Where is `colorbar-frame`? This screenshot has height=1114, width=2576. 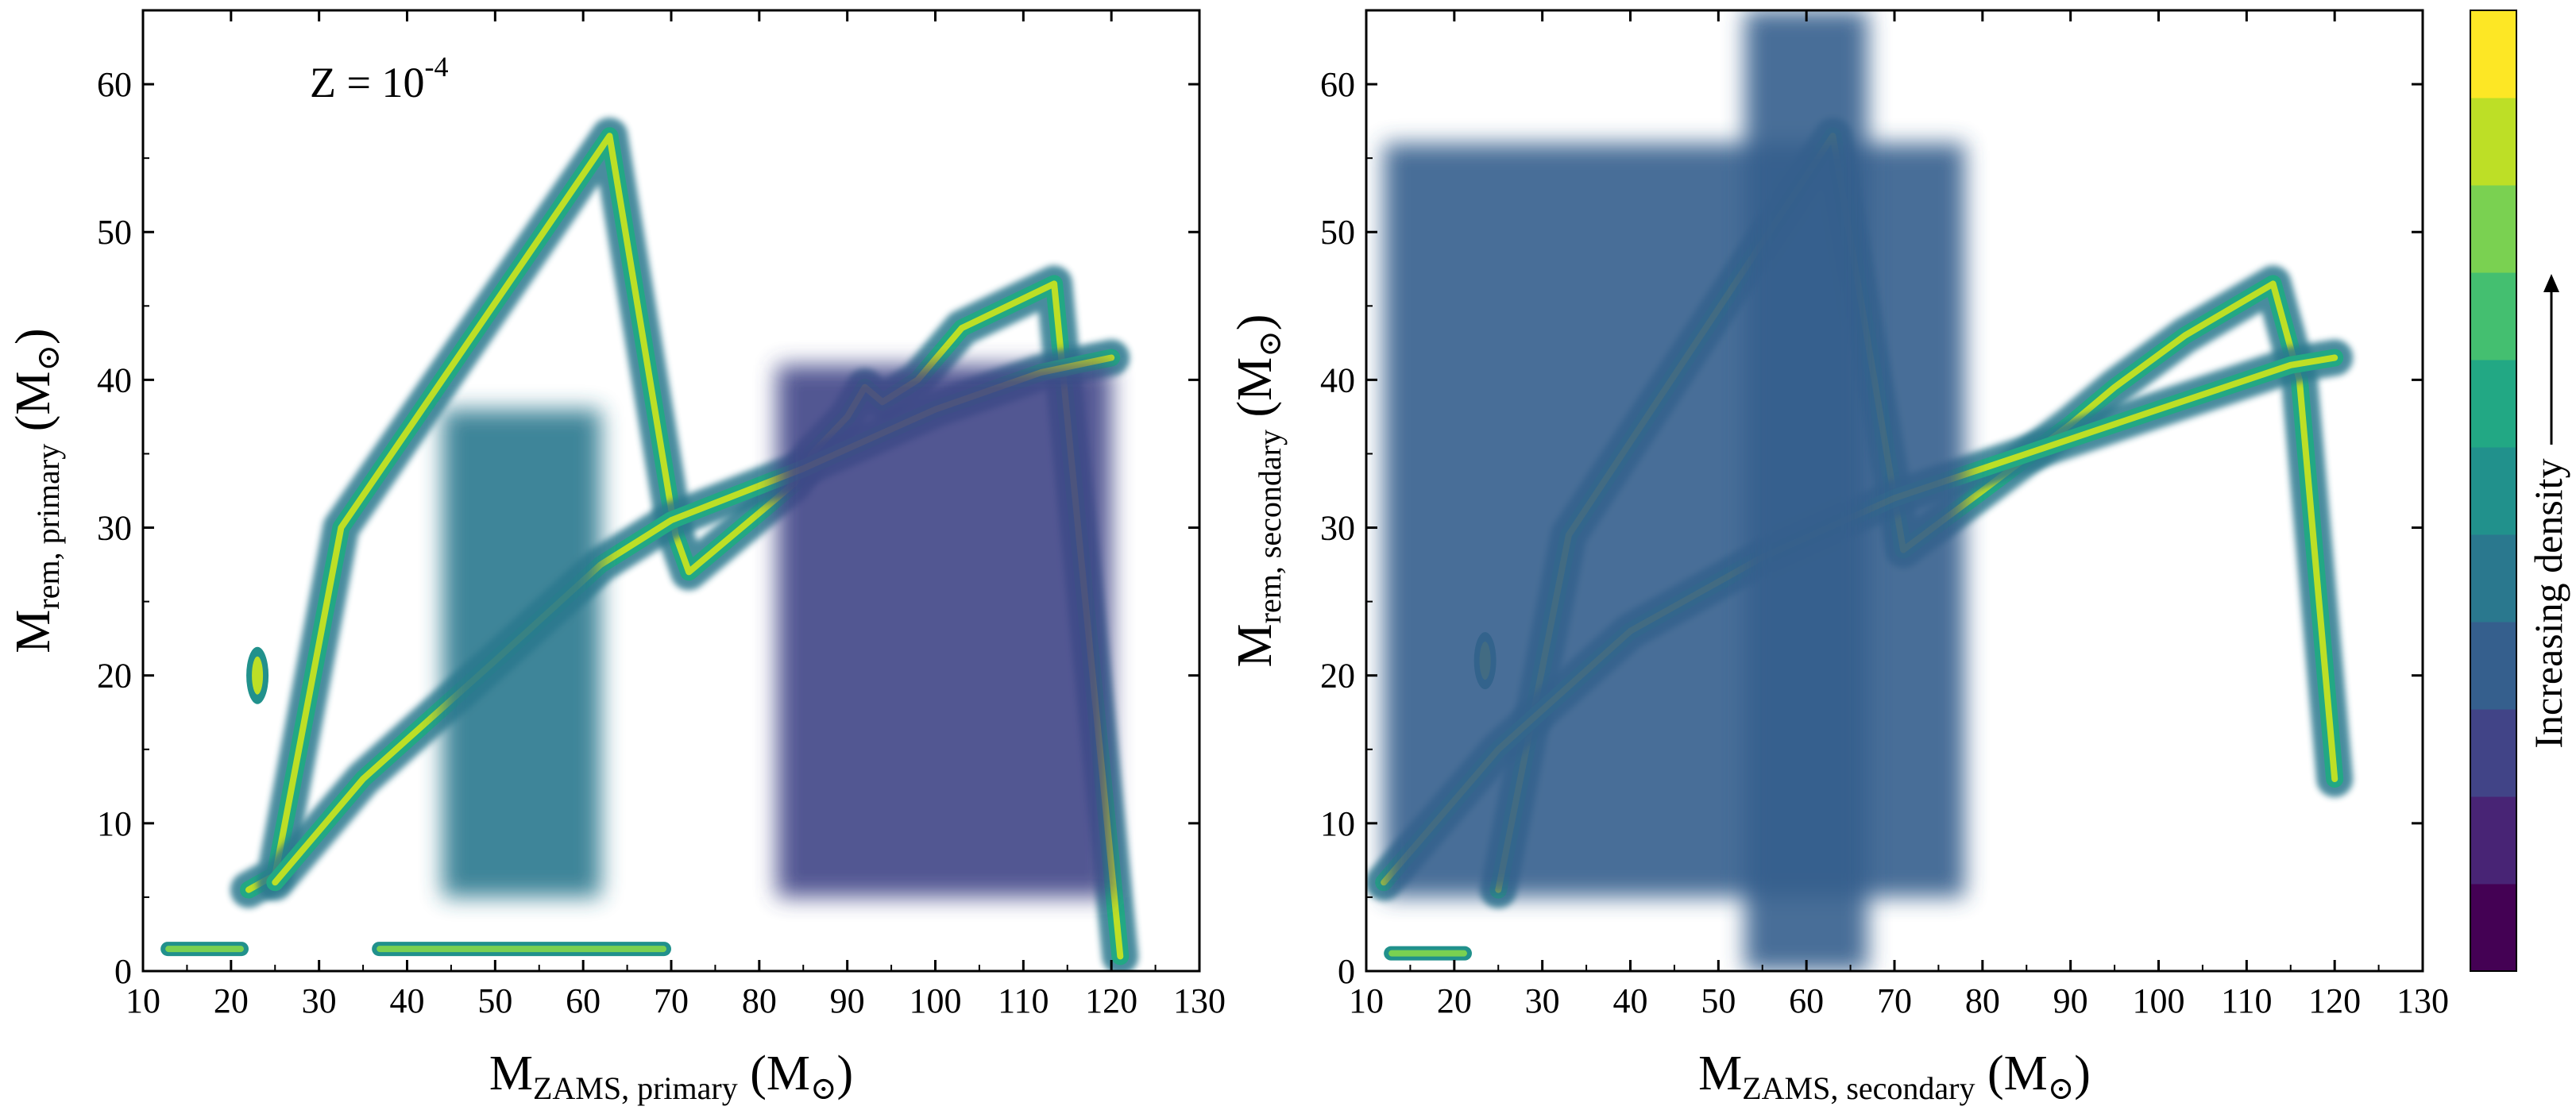
colorbar-frame is located at coordinates (2493, 491).